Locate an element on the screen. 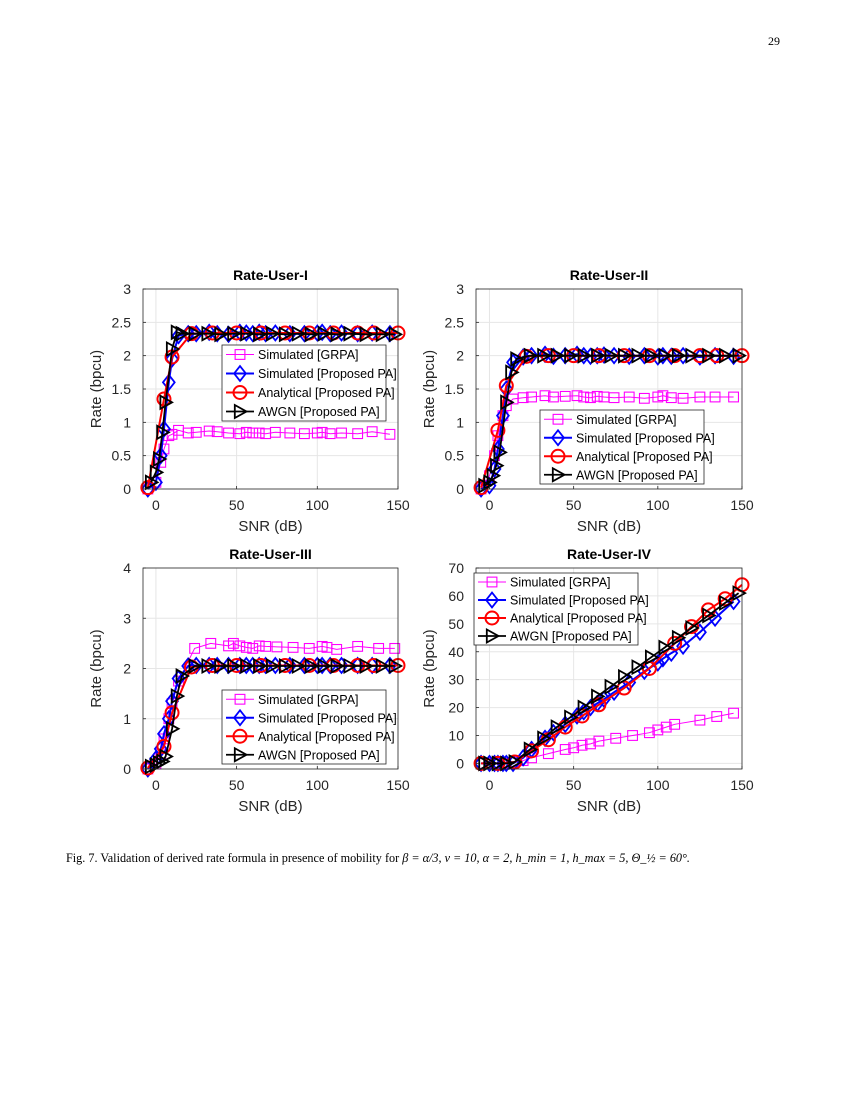 Image resolution: width=850 pixels, height=1100 pixels. y-tick-label: 40 is located at coordinates (456, 652).